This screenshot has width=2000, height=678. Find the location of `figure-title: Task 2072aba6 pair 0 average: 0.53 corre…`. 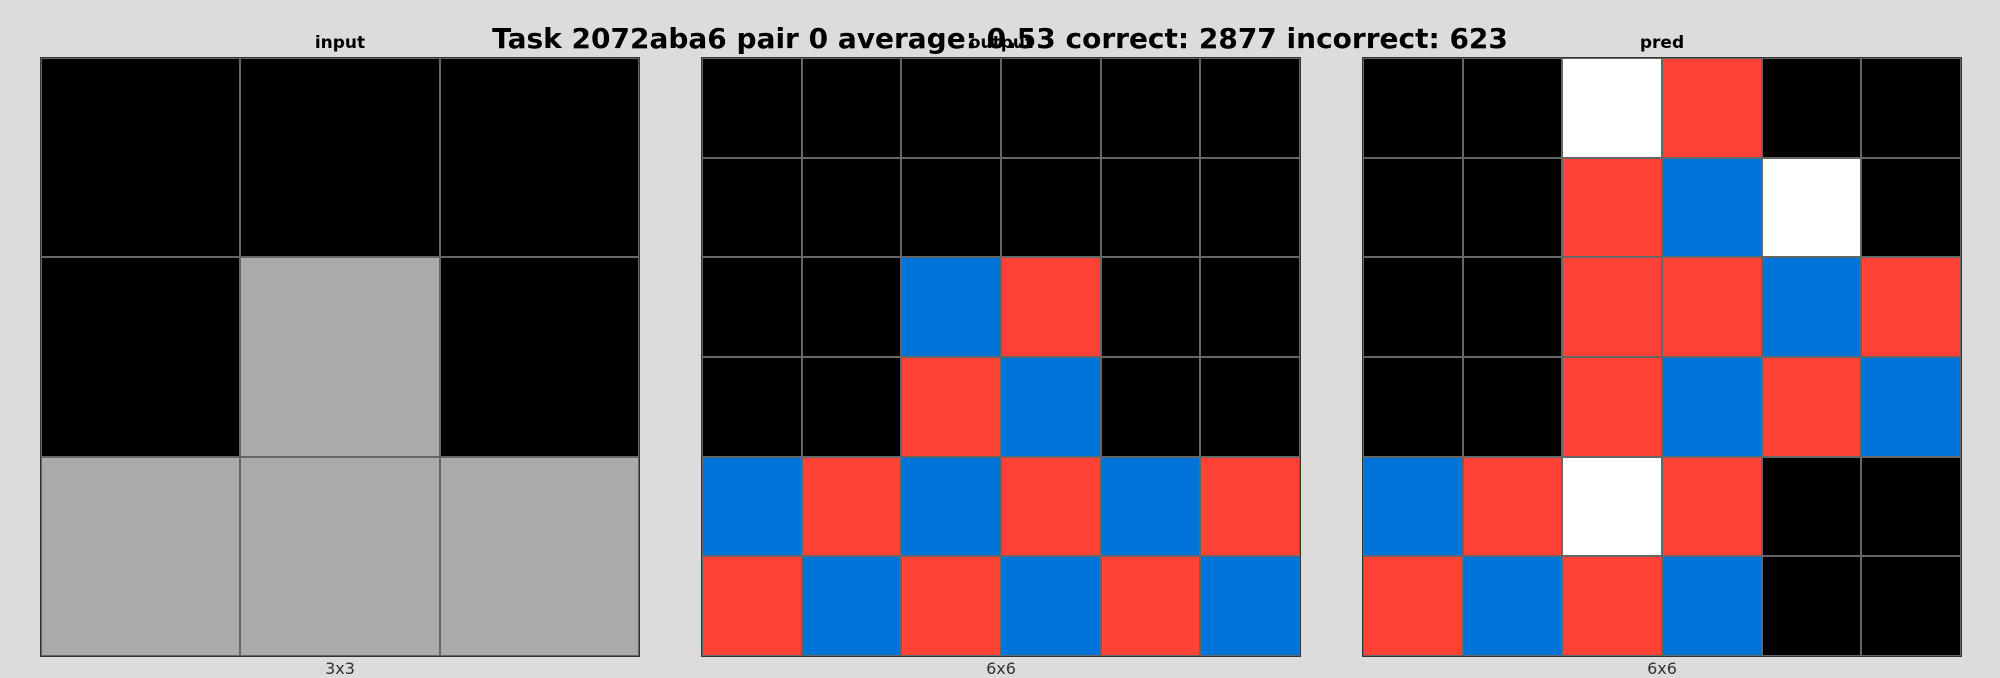

figure-title: Task 2072aba6 pair 0 average: 0.53 corre… is located at coordinates (1000, 38).